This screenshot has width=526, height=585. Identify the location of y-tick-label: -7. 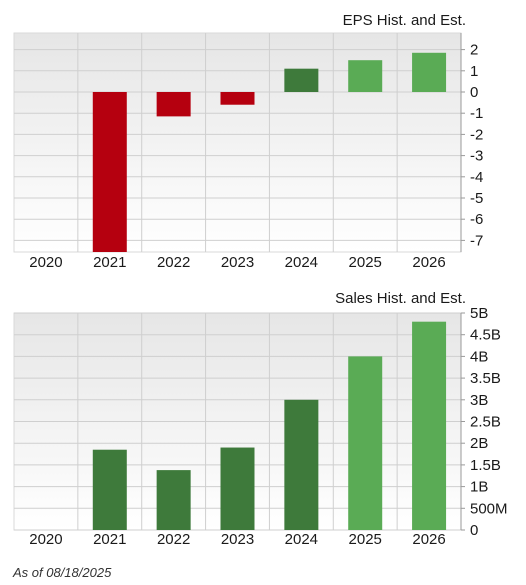
(476, 240).